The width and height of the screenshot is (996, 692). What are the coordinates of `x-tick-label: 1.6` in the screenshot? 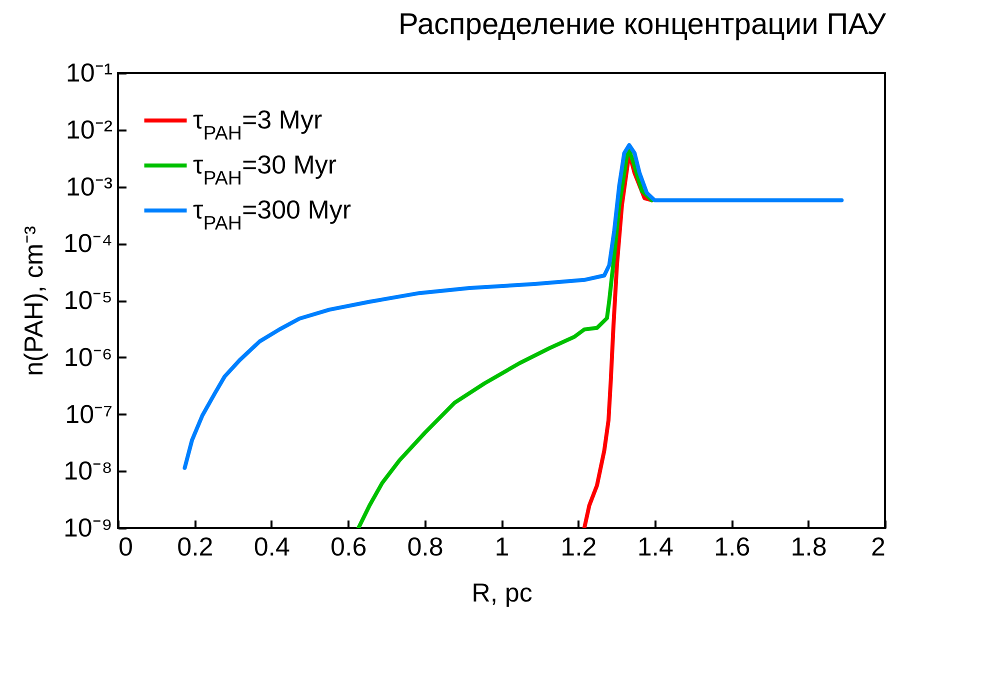 It's located at (732, 547).